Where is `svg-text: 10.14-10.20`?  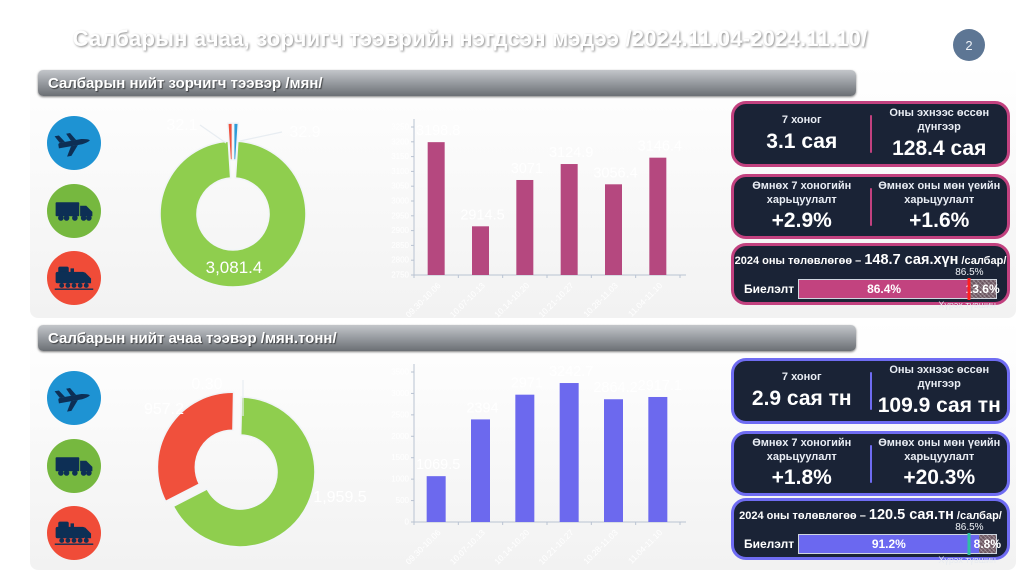 svg-text: 10.14-10.20 is located at coordinates (511, 546).